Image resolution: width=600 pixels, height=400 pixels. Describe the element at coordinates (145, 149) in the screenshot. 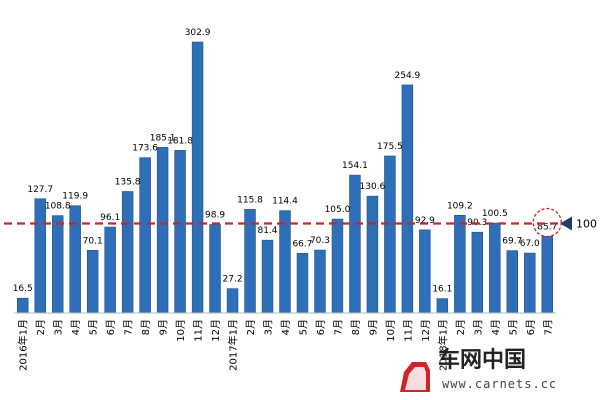

I see `bar-value-label: 173.6` at that location.